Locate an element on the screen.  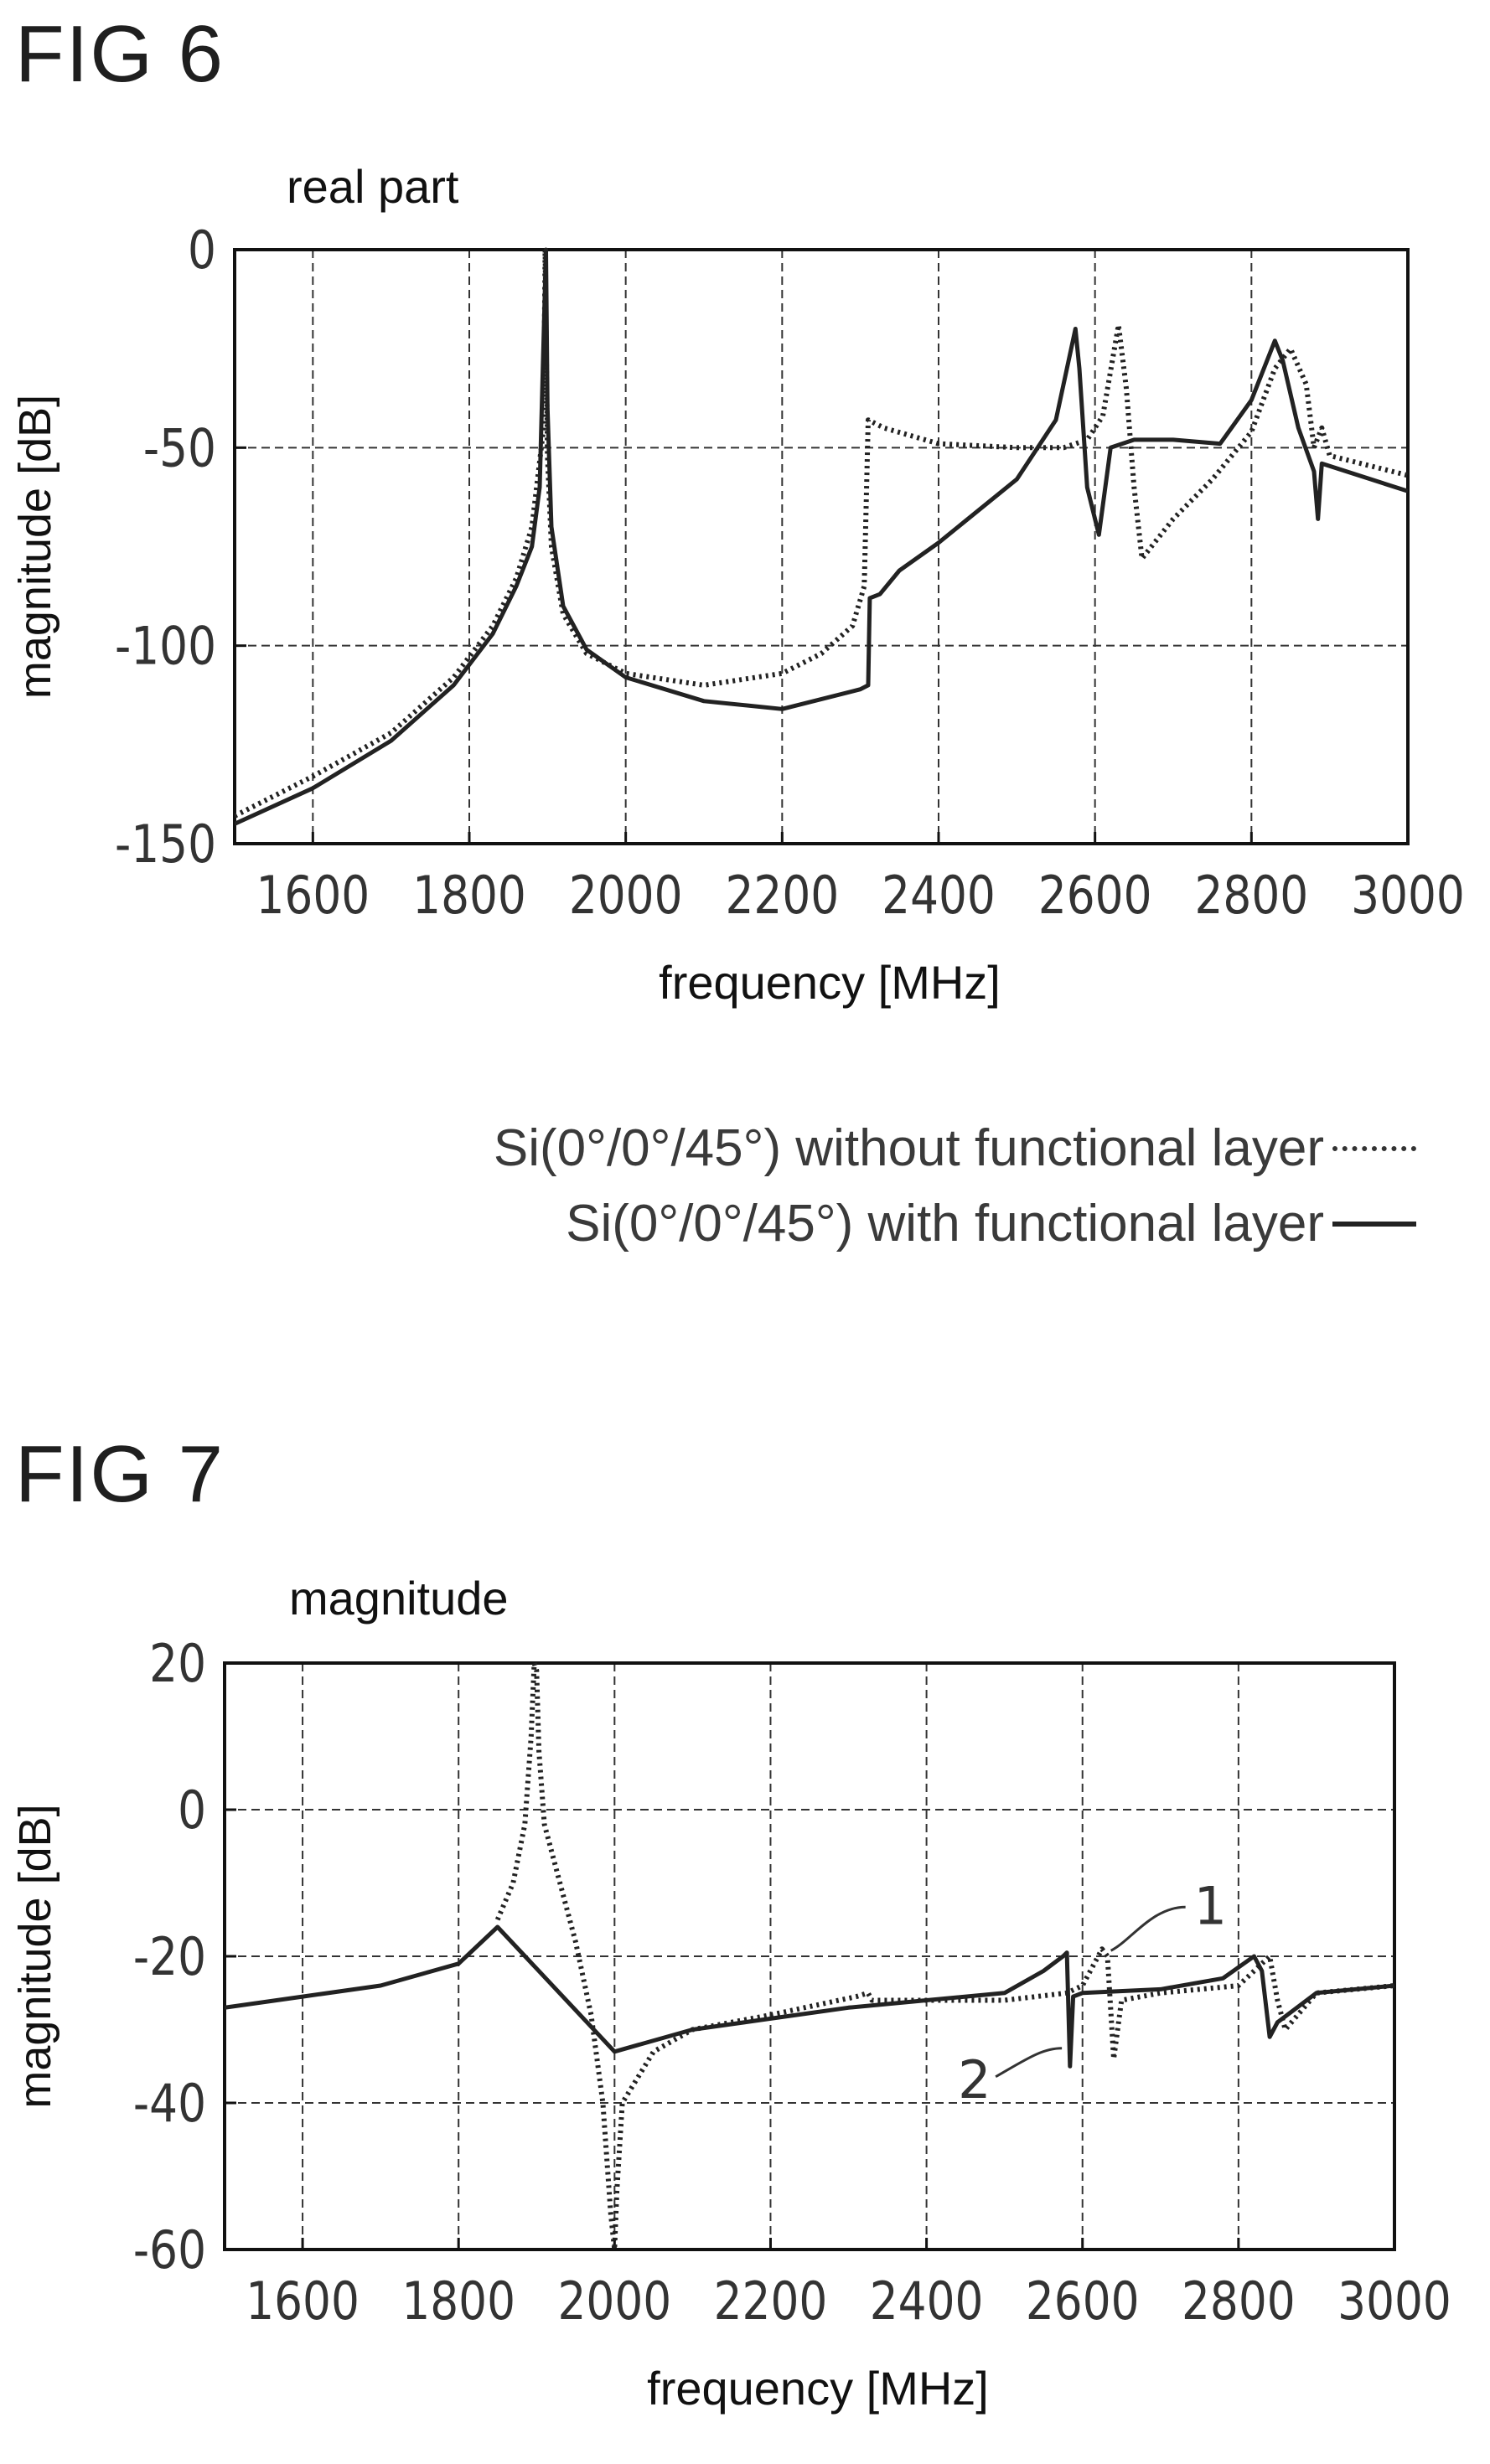
legend-entry-solid: Si(0°/0°/45°) with functional layer is located at coordinates (991, 1224).